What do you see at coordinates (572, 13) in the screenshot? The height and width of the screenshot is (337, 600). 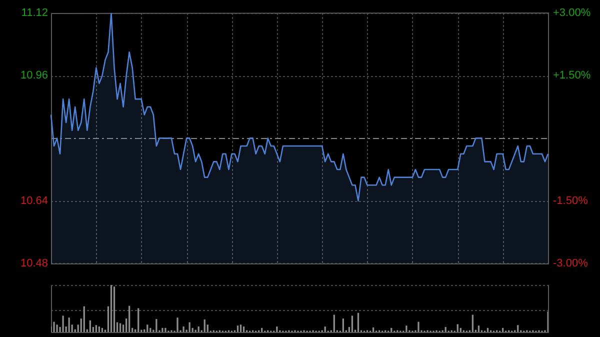 I see `y2-tick-label: +3.00%` at bounding box center [572, 13].